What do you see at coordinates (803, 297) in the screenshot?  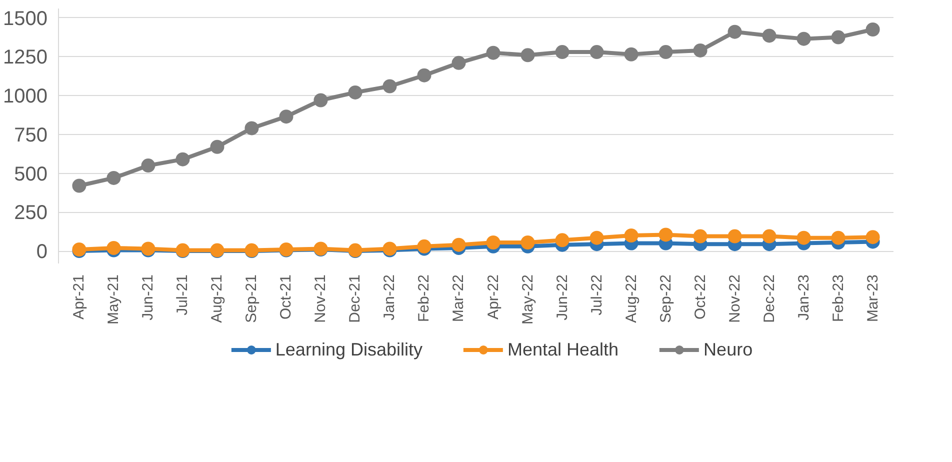 I see `x-tick-label: Jan-23` at bounding box center [803, 297].